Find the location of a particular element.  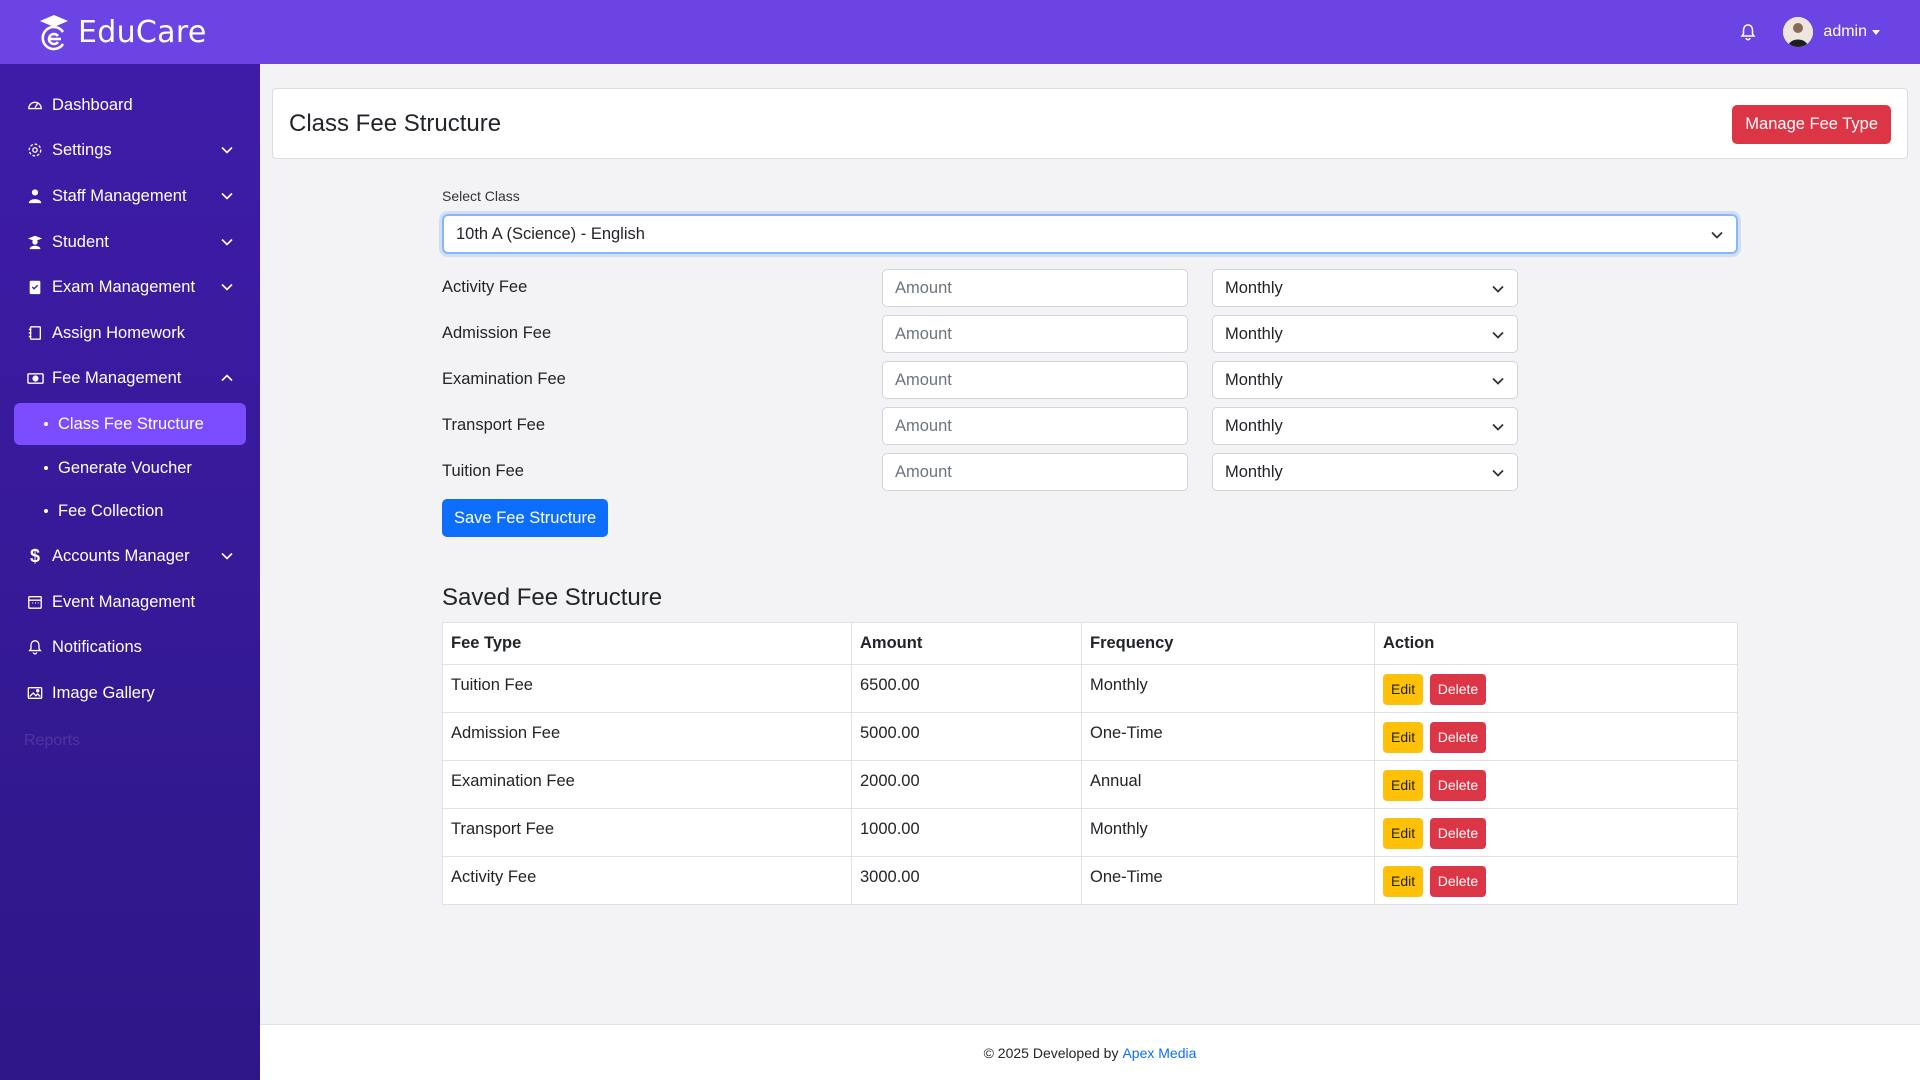

graduation-cap-icon is located at coordinates (54, 33).